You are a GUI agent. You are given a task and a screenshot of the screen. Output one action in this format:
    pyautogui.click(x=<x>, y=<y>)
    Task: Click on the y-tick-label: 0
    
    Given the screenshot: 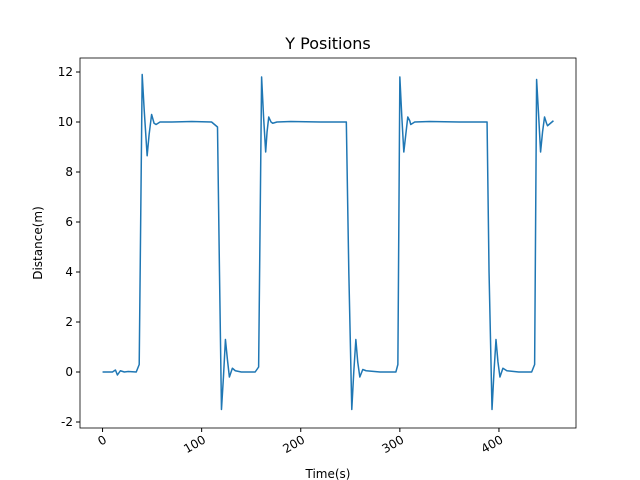 What is the action you would take?
    pyautogui.click(x=69, y=372)
    